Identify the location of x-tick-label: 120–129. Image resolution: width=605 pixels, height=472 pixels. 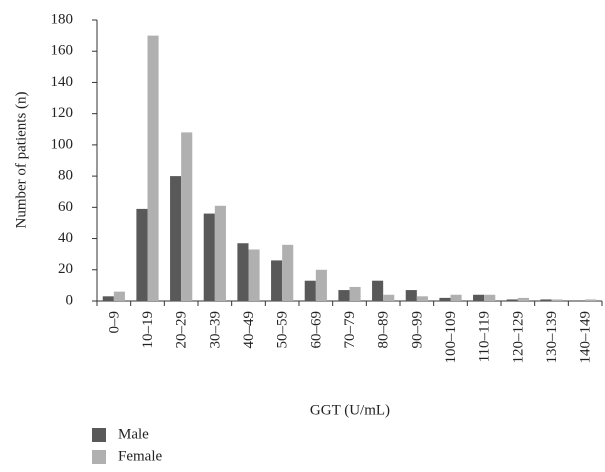
(518, 337).